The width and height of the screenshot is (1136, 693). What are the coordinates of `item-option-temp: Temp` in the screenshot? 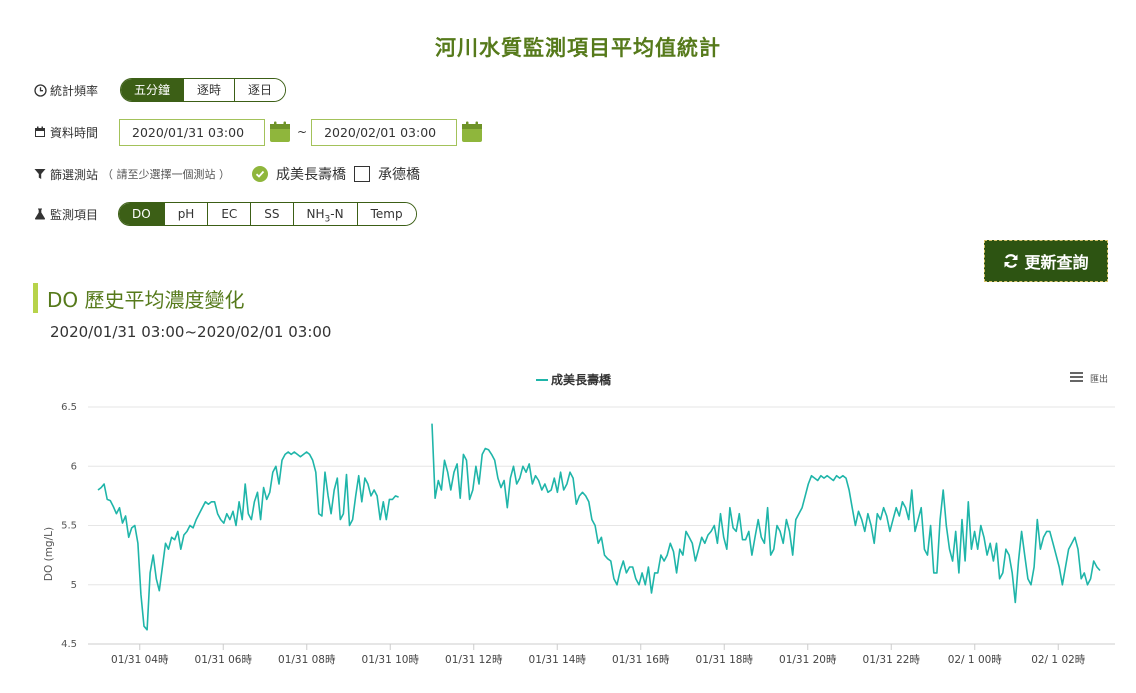 It's located at (386, 214).